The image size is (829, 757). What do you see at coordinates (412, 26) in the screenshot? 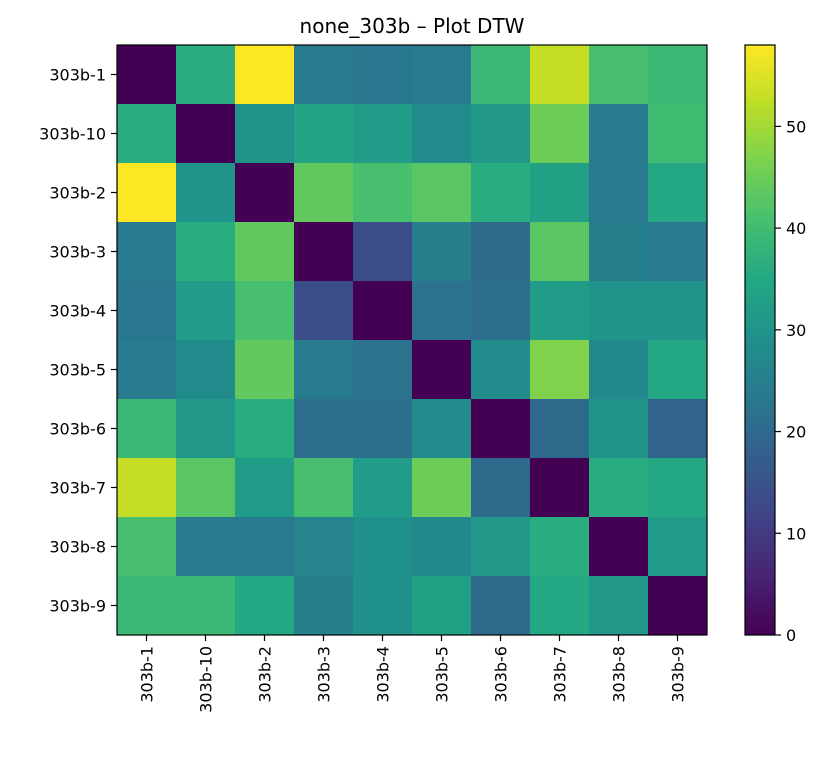
I see `chart-title: none_303b – Plot DTW` at bounding box center [412, 26].